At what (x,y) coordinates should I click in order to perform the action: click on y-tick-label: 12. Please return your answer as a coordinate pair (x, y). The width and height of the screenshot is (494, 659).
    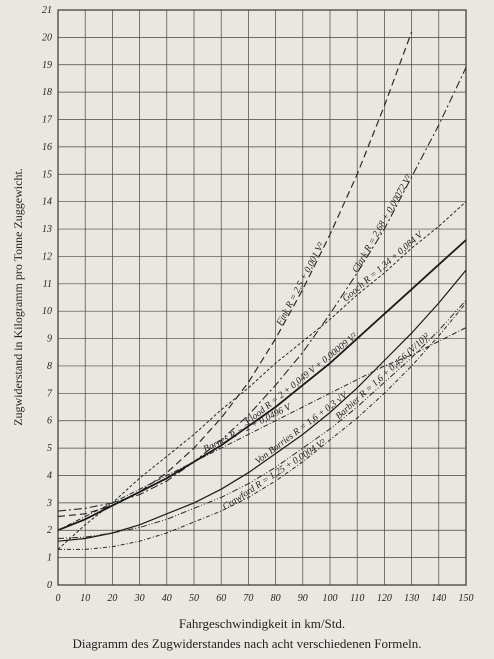
    Looking at the image, I should click on (47, 256).